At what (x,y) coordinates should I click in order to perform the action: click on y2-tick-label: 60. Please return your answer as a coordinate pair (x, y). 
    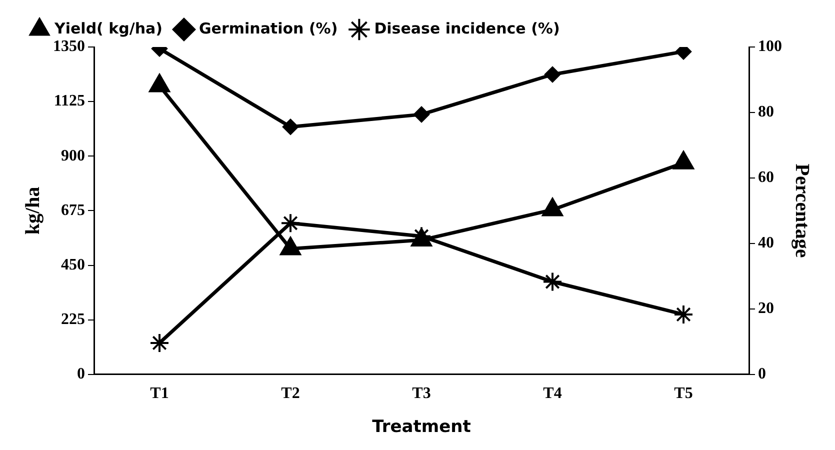
    Looking at the image, I should click on (766, 177).